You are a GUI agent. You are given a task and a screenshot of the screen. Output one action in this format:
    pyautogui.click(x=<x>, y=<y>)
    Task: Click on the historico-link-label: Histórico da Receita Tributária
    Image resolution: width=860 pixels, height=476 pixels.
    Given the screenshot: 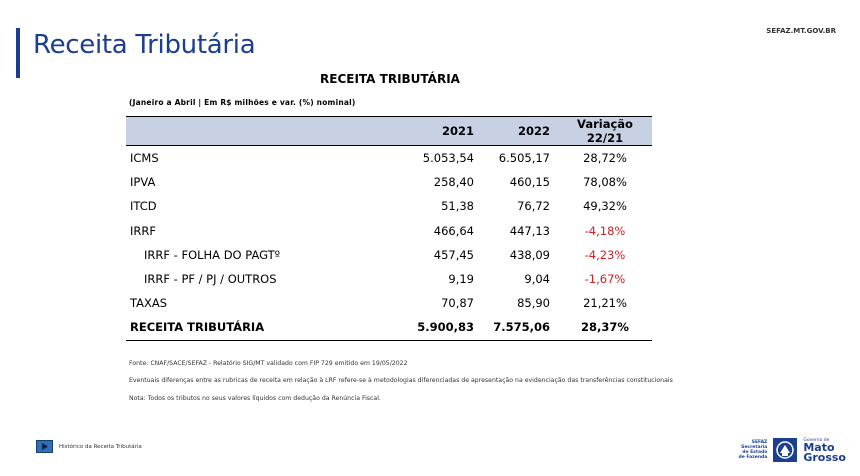 What is the action you would take?
    pyautogui.click(x=100, y=446)
    